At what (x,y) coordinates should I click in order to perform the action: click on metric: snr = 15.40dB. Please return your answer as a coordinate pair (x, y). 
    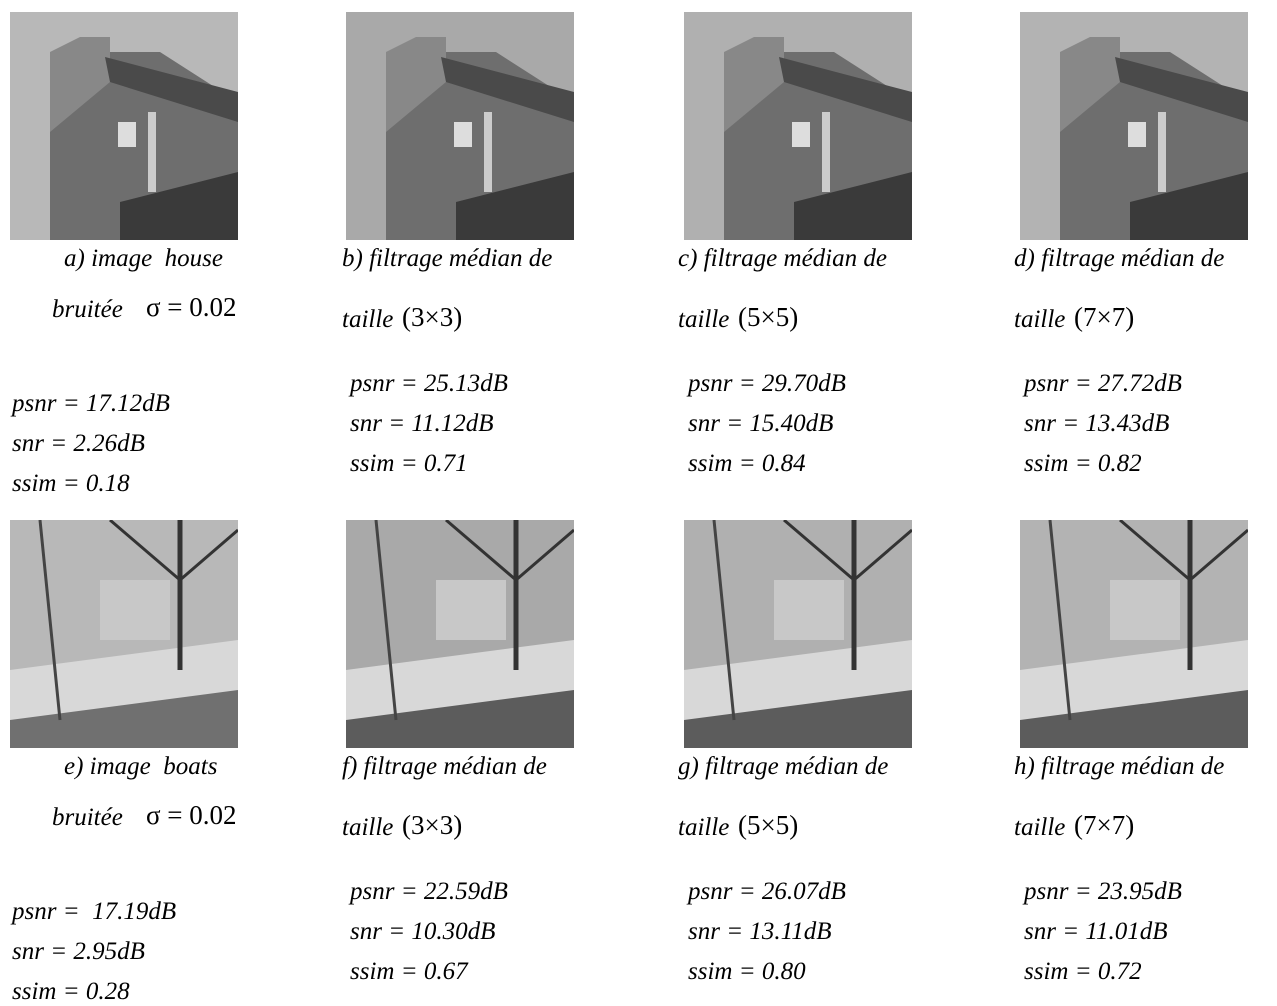
    Looking at the image, I should click on (761, 423).